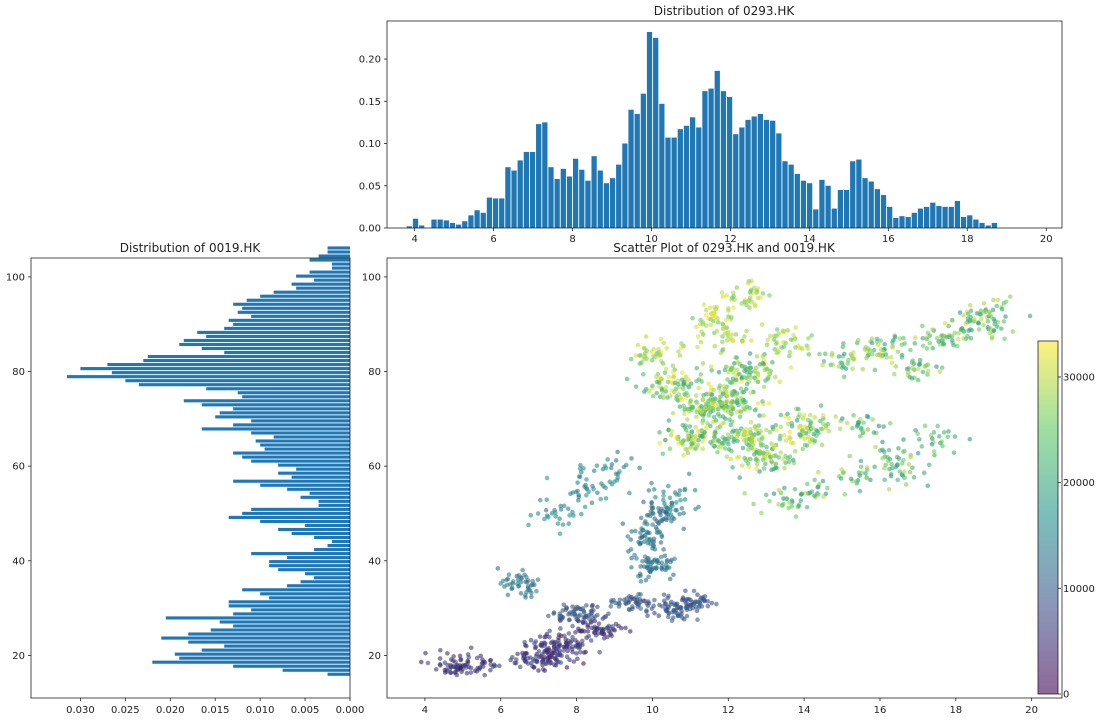  What do you see at coordinates (80, 710) in the screenshot?
I see `x-tick-label: 0.030` at bounding box center [80, 710].